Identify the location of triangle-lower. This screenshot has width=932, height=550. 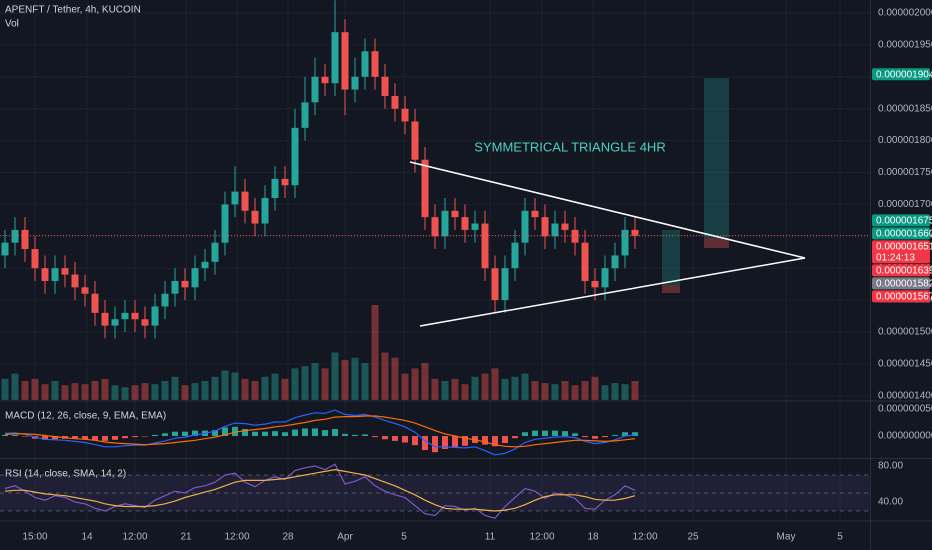
(612, 292).